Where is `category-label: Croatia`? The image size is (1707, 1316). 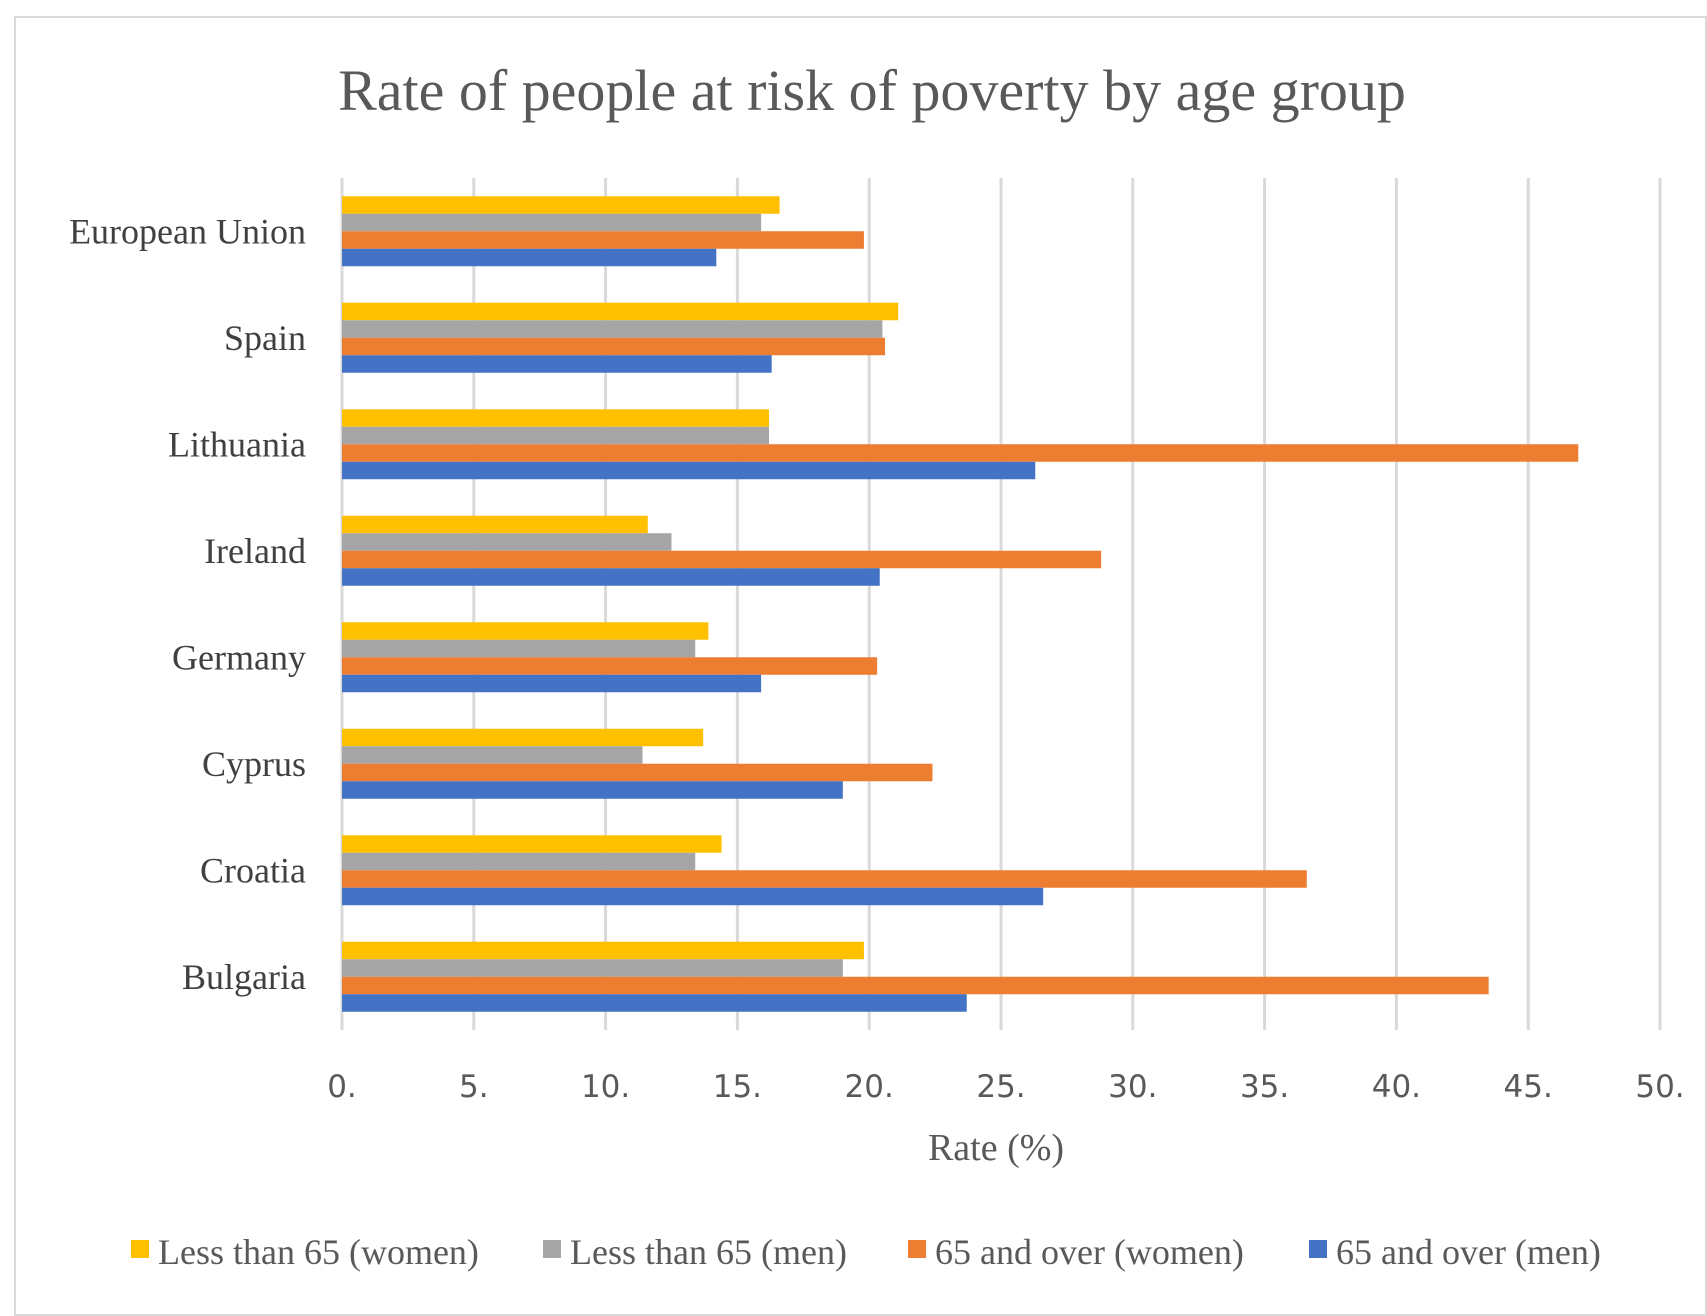 category-label: Croatia is located at coordinates (253, 870).